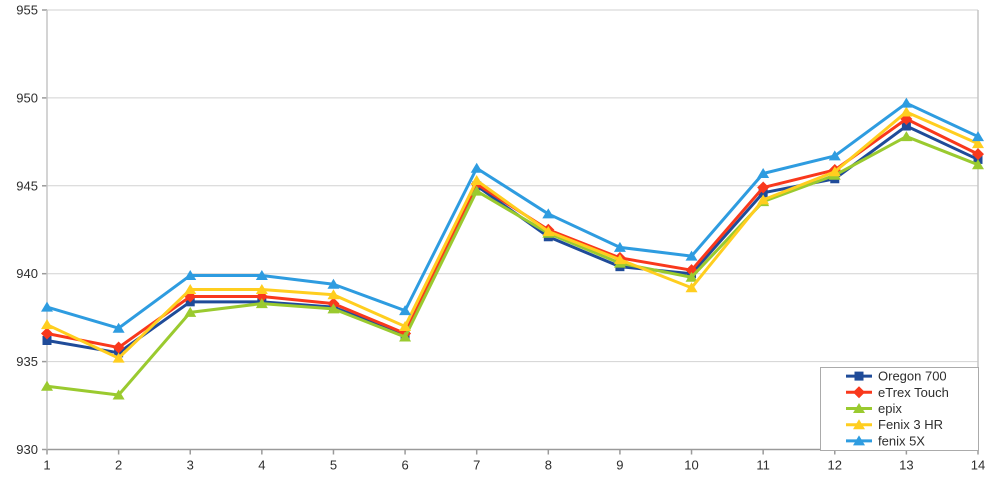 This screenshot has height=478, width=1000. Describe the element at coordinates (333, 465) in the screenshot. I see `x-tick-label: 5` at that location.